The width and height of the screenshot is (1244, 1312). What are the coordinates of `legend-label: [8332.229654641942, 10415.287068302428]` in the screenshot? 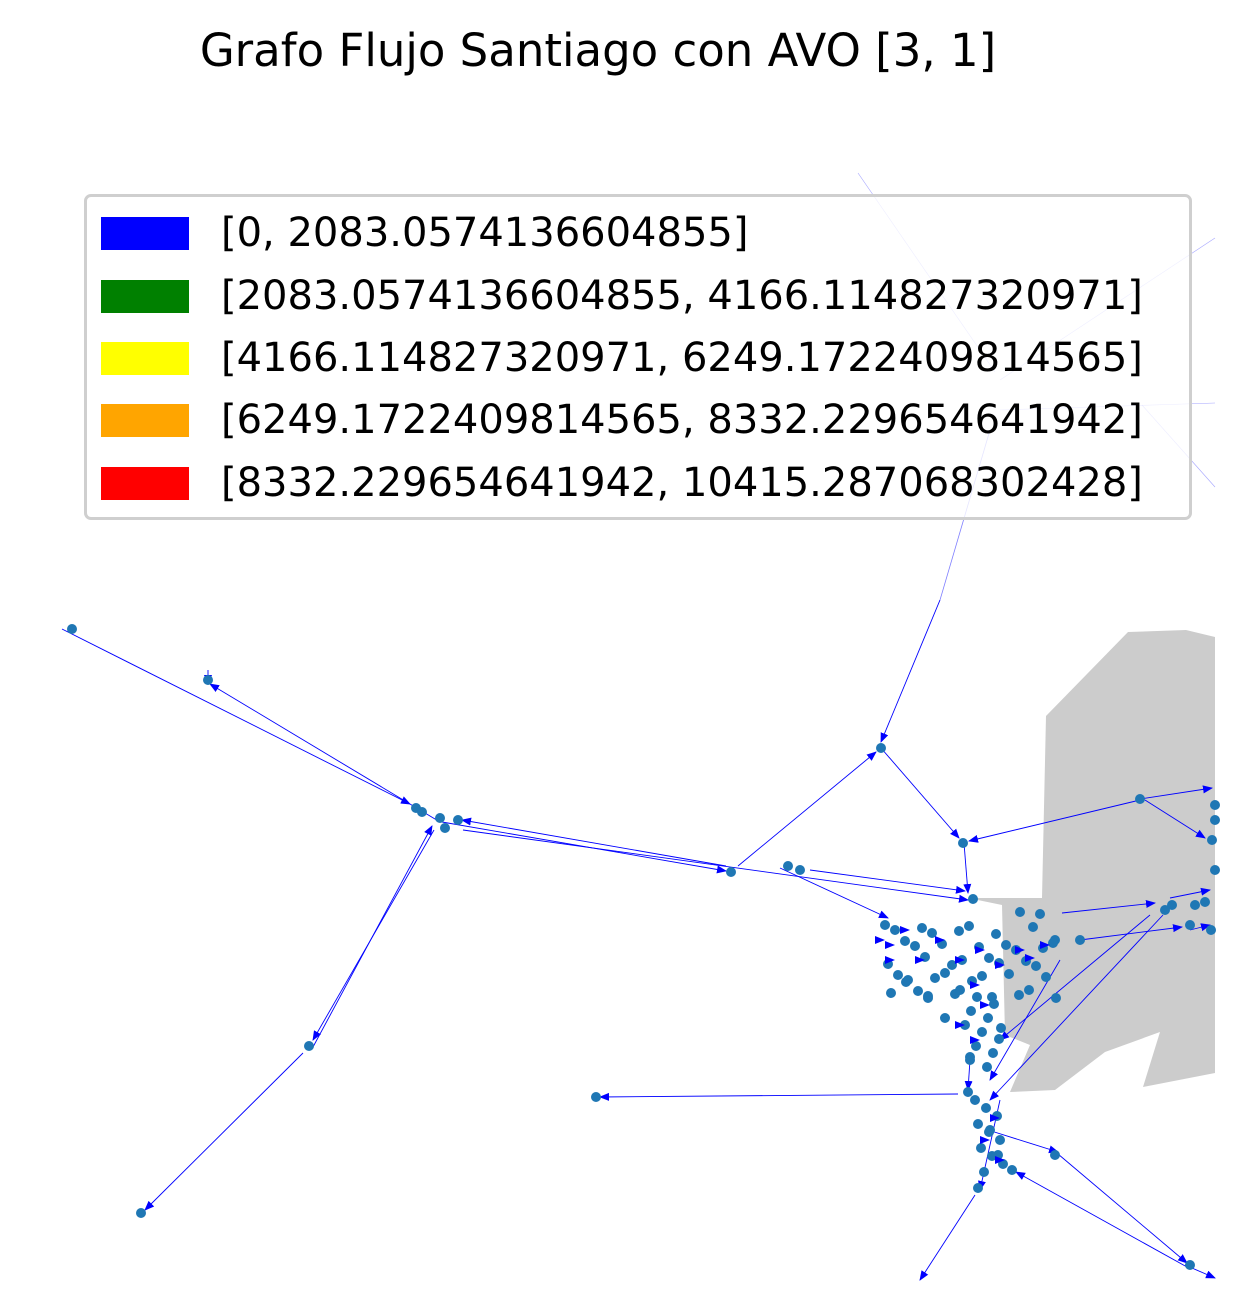 It's located at (682, 483).